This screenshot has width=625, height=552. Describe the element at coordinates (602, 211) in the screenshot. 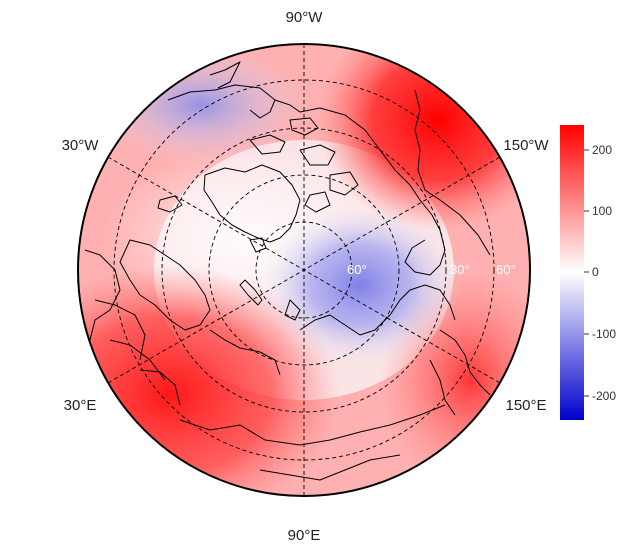

I see `colorbar-label-100: 100` at that location.